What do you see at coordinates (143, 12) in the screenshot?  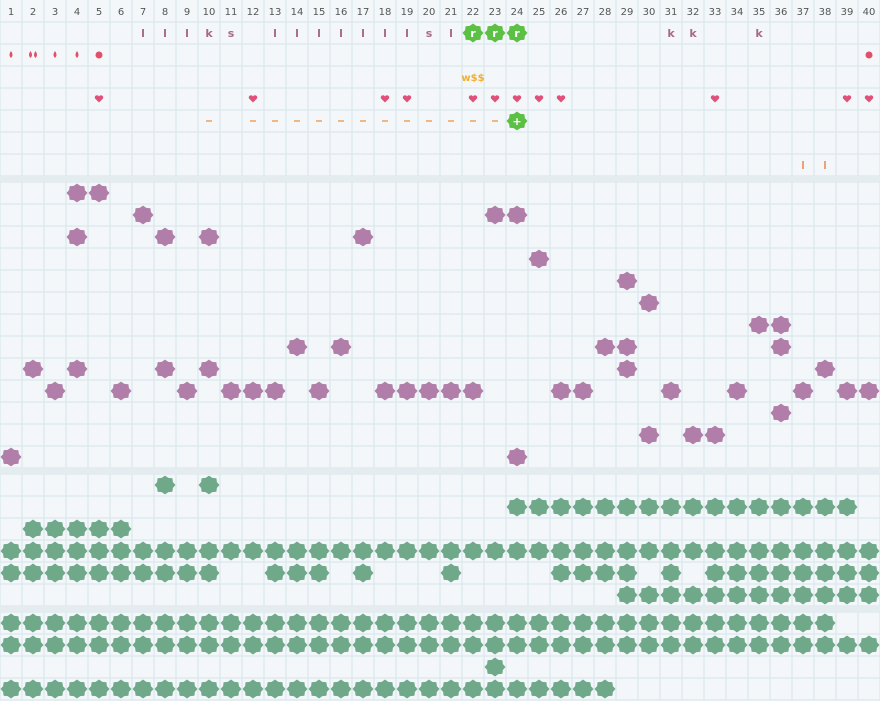 I see `column-header: 7` at bounding box center [143, 12].